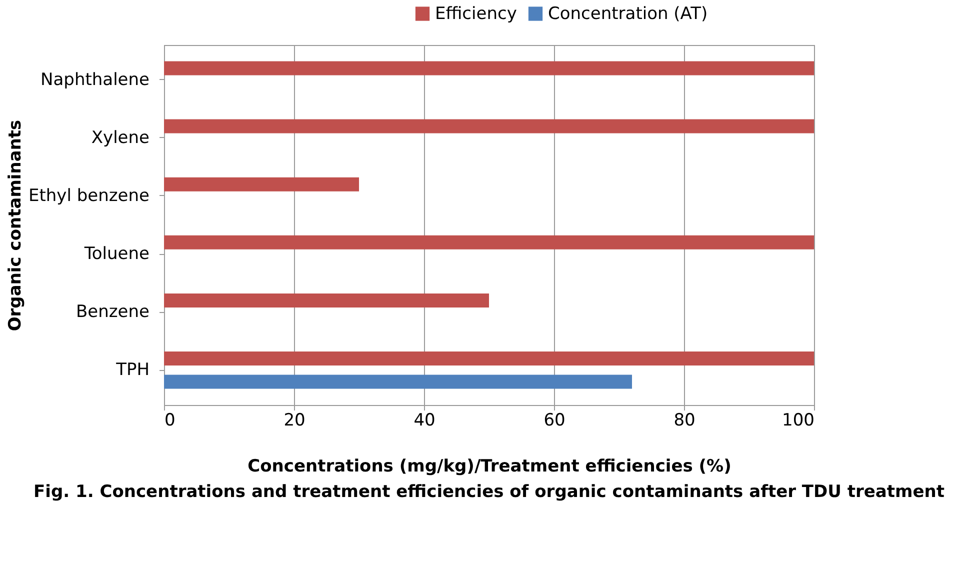 This screenshot has height=573, width=956. What do you see at coordinates (132, 370) in the screenshot?
I see `y-tick-label: TPH` at bounding box center [132, 370].